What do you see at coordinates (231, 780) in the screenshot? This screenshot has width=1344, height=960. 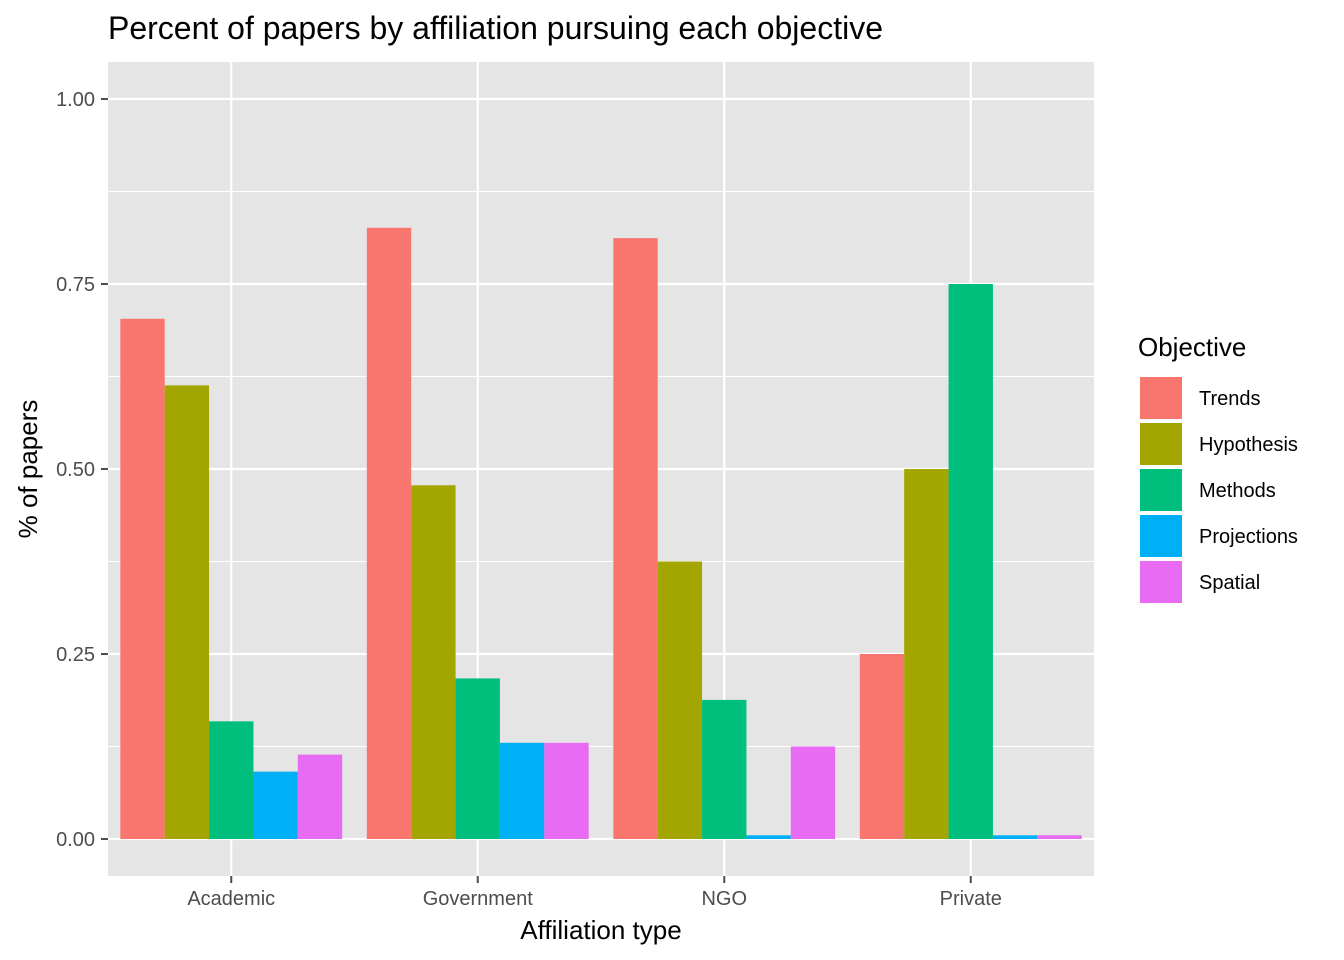 I see `bar-methods-academic` at bounding box center [231, 780].